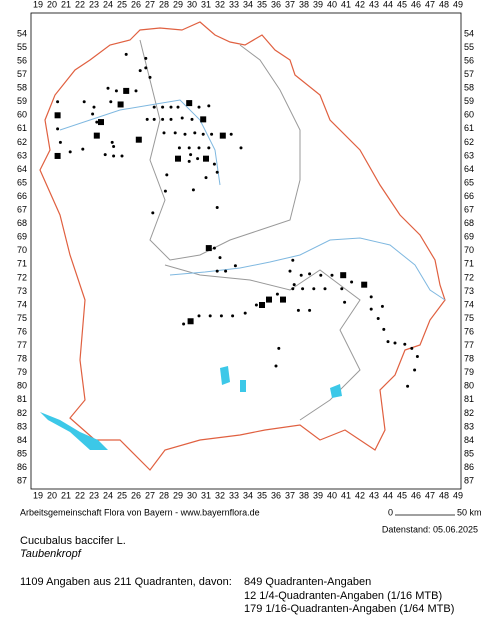 Image resolution: width=500 pixels, height=625 pixels. Describe the element at coordinates (22, 101) in the screenshot. I see `row-label: 59` at that location.